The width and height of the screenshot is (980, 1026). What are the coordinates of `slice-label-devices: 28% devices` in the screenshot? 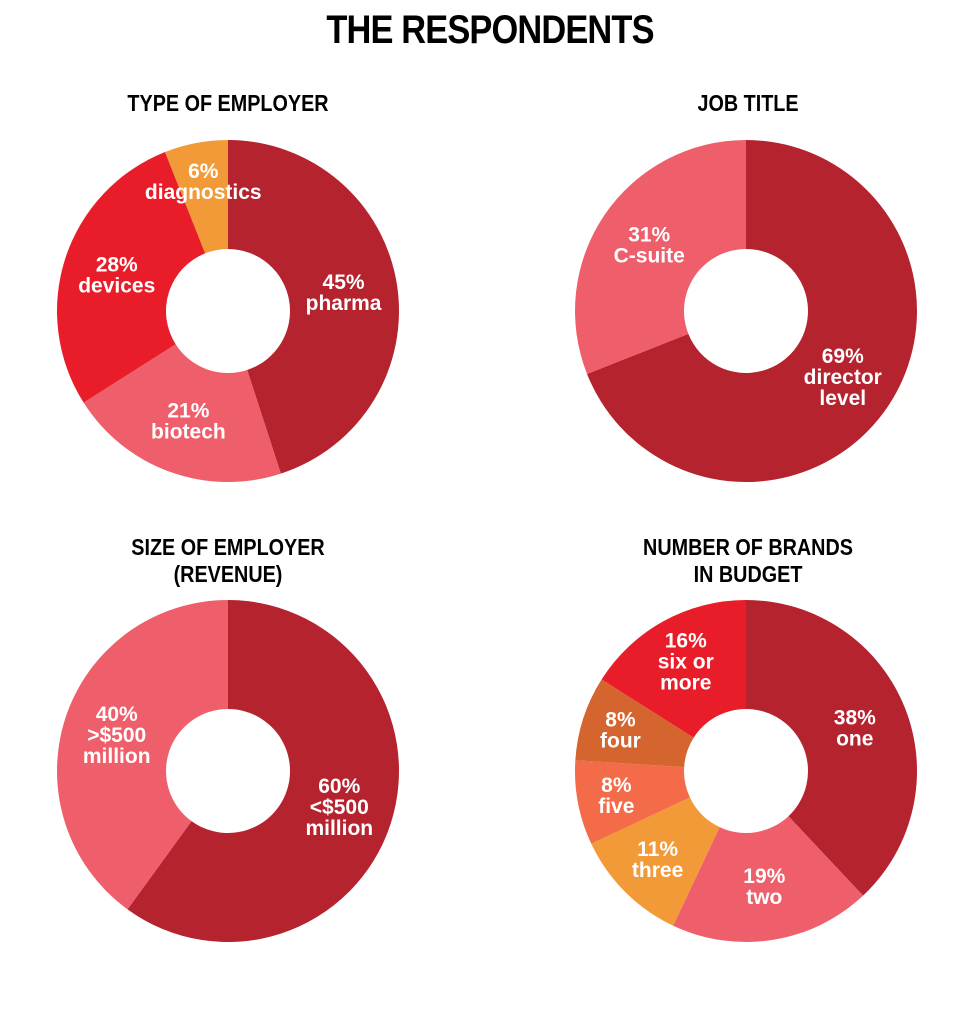 It's located at (116, 275).